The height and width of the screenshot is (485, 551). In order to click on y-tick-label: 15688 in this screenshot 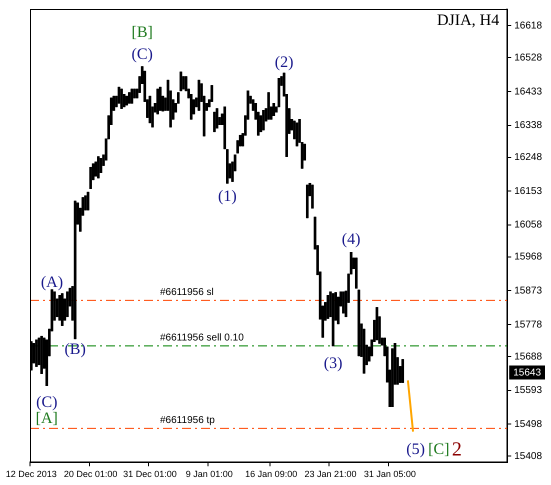, I will do `click(528, 356)`.